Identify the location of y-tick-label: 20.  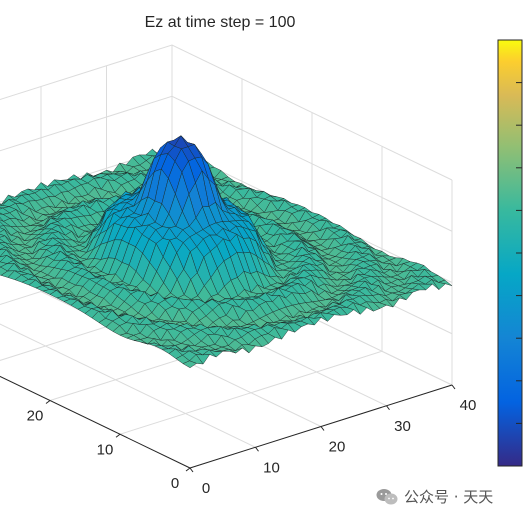
(35, 416).